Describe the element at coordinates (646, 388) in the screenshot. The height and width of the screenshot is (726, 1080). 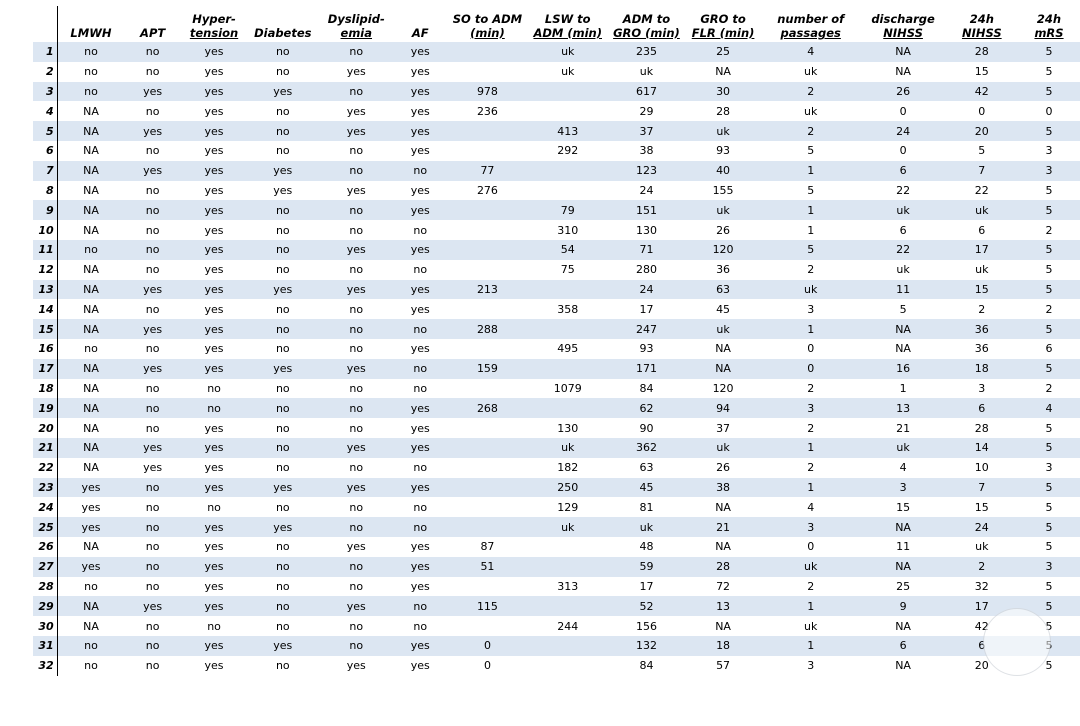
I see `table-cell: 84` at that location.